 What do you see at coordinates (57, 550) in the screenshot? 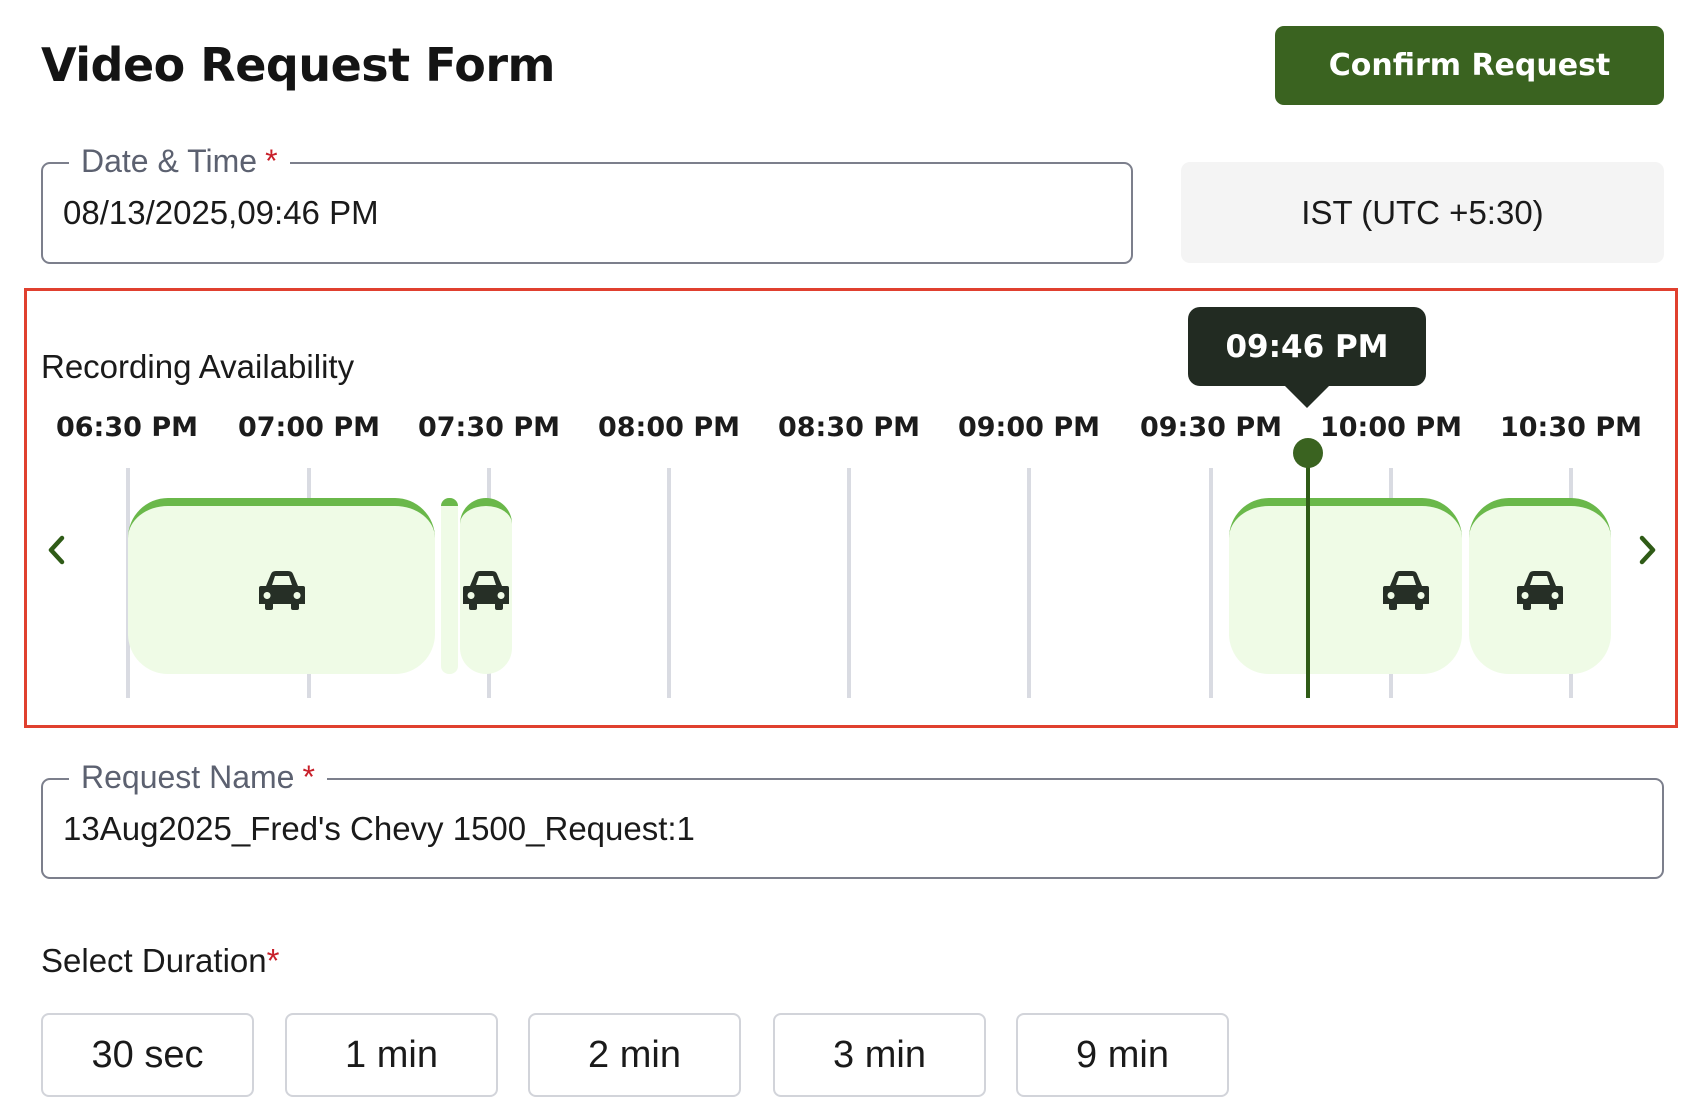
I see `chevron-left-icon` at bounding box center [57, 550].